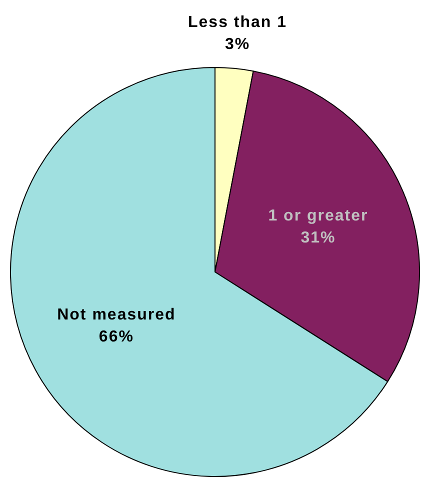  I want to click on slice-label: 1 or greater, so click(318, 216).